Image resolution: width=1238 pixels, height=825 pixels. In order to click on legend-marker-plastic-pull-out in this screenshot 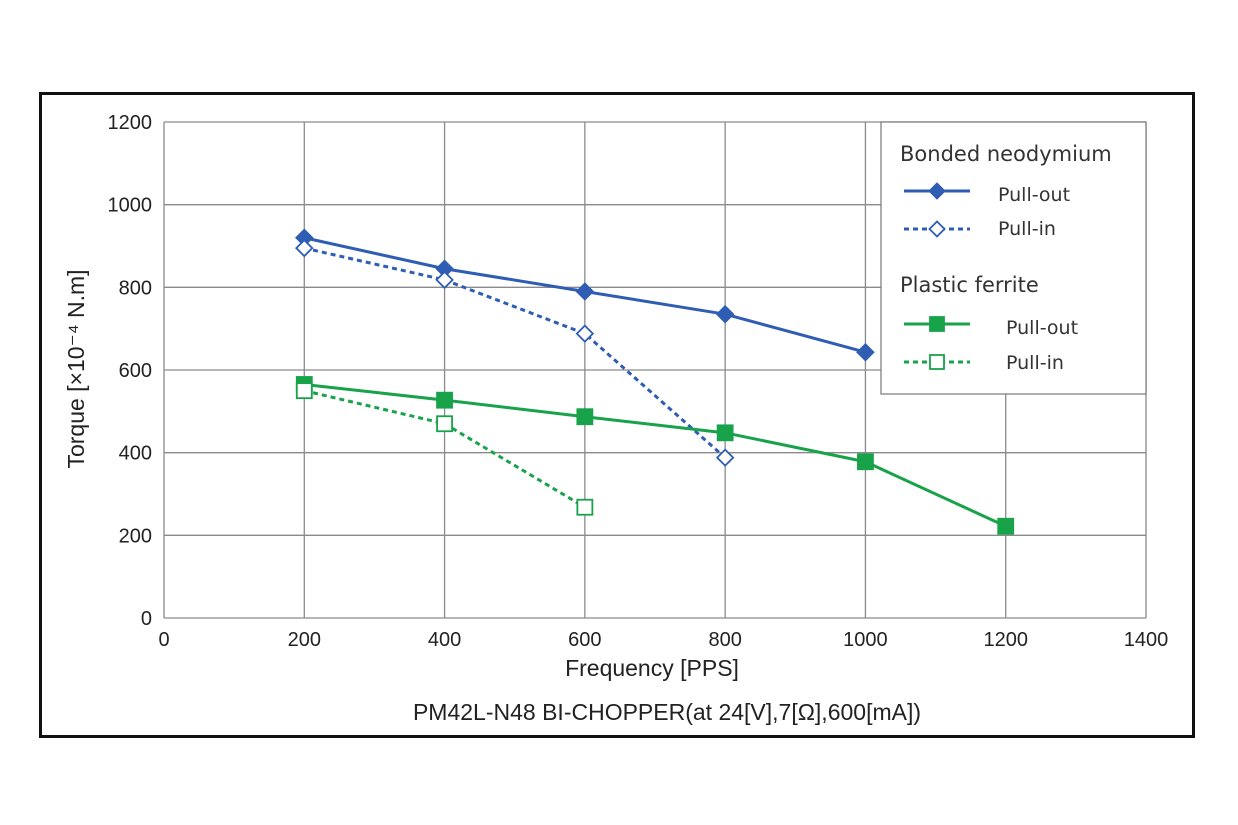, I will do `click(937, 324)`.